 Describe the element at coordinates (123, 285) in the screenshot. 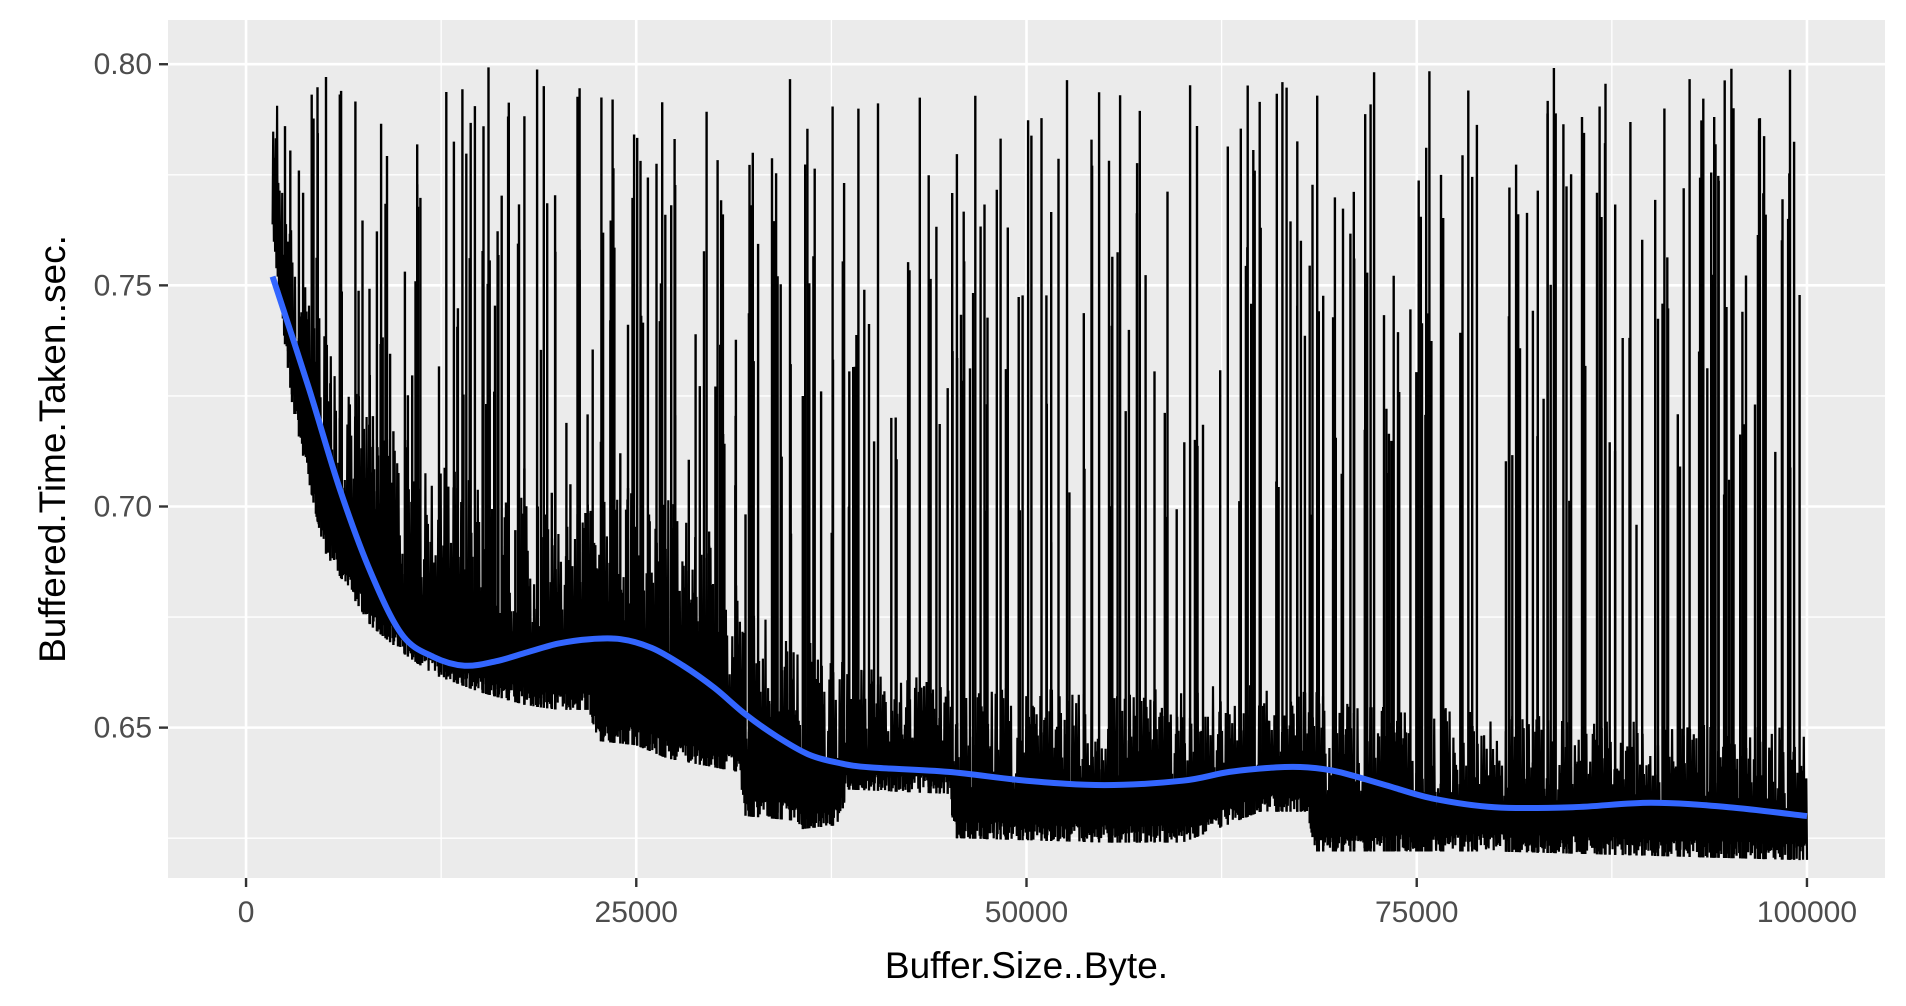

I see `y-tick-label: 0.75` at that location.